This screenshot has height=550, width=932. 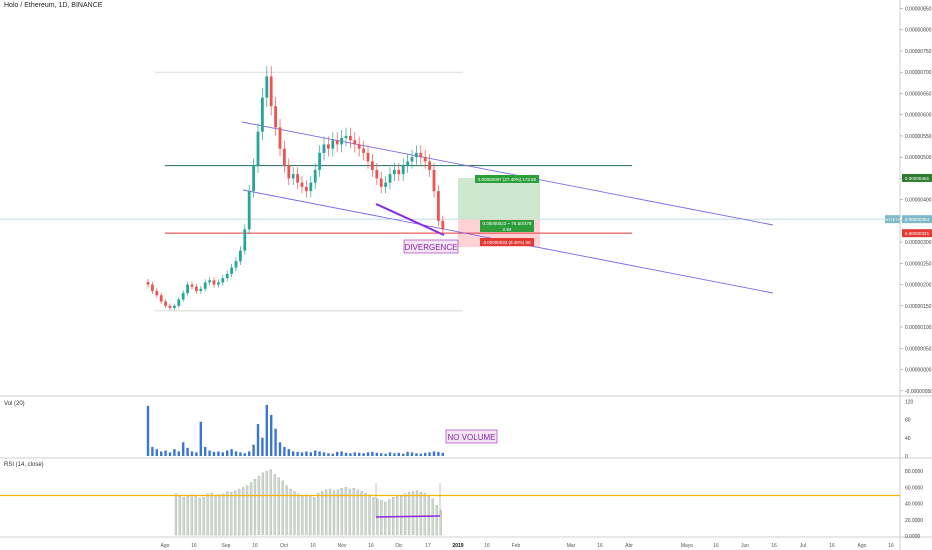 What do you see at coordinates (914, 505) in the screenshot?
I see `rsi-tick-label: 40.0000` at bounding box center [914, 505].